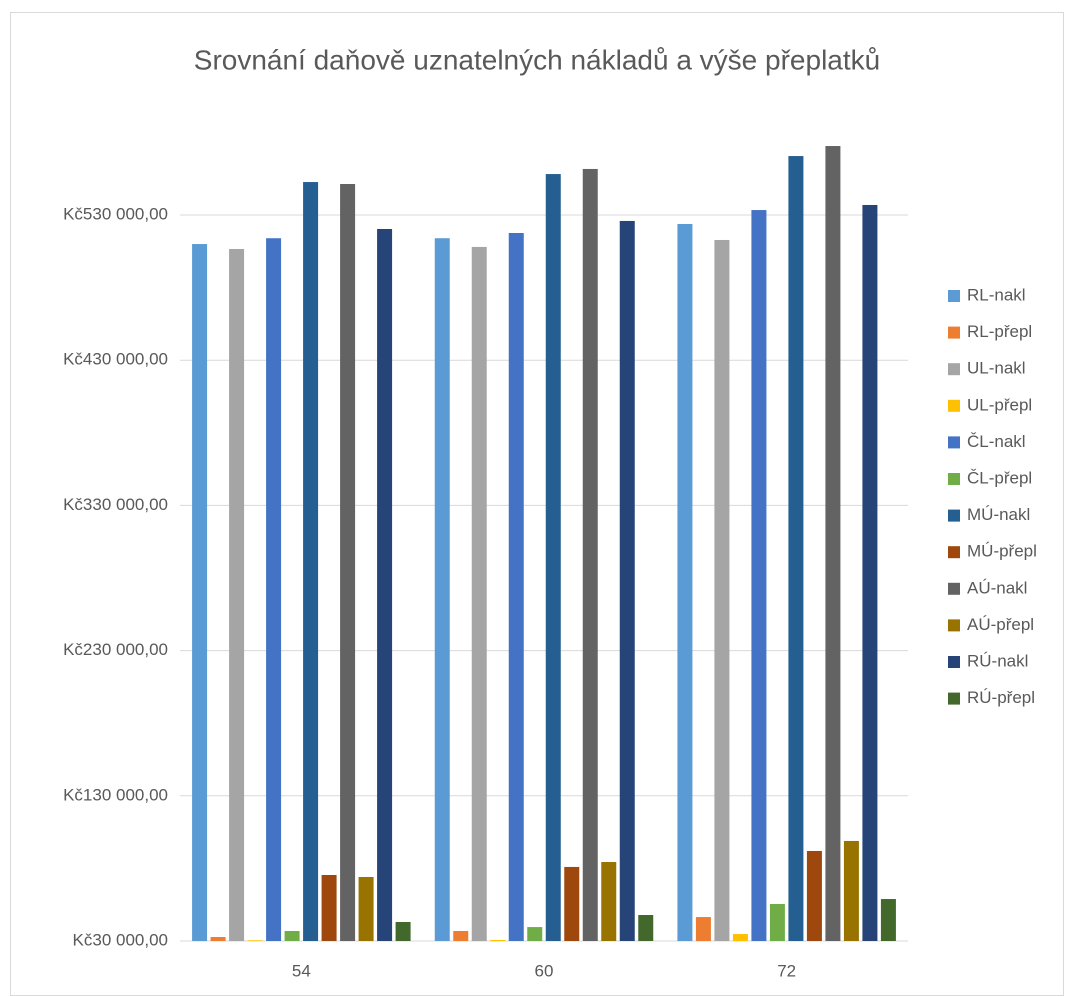  I want to click on y-tick-label: Kč330 000,00, so click(115, 504).